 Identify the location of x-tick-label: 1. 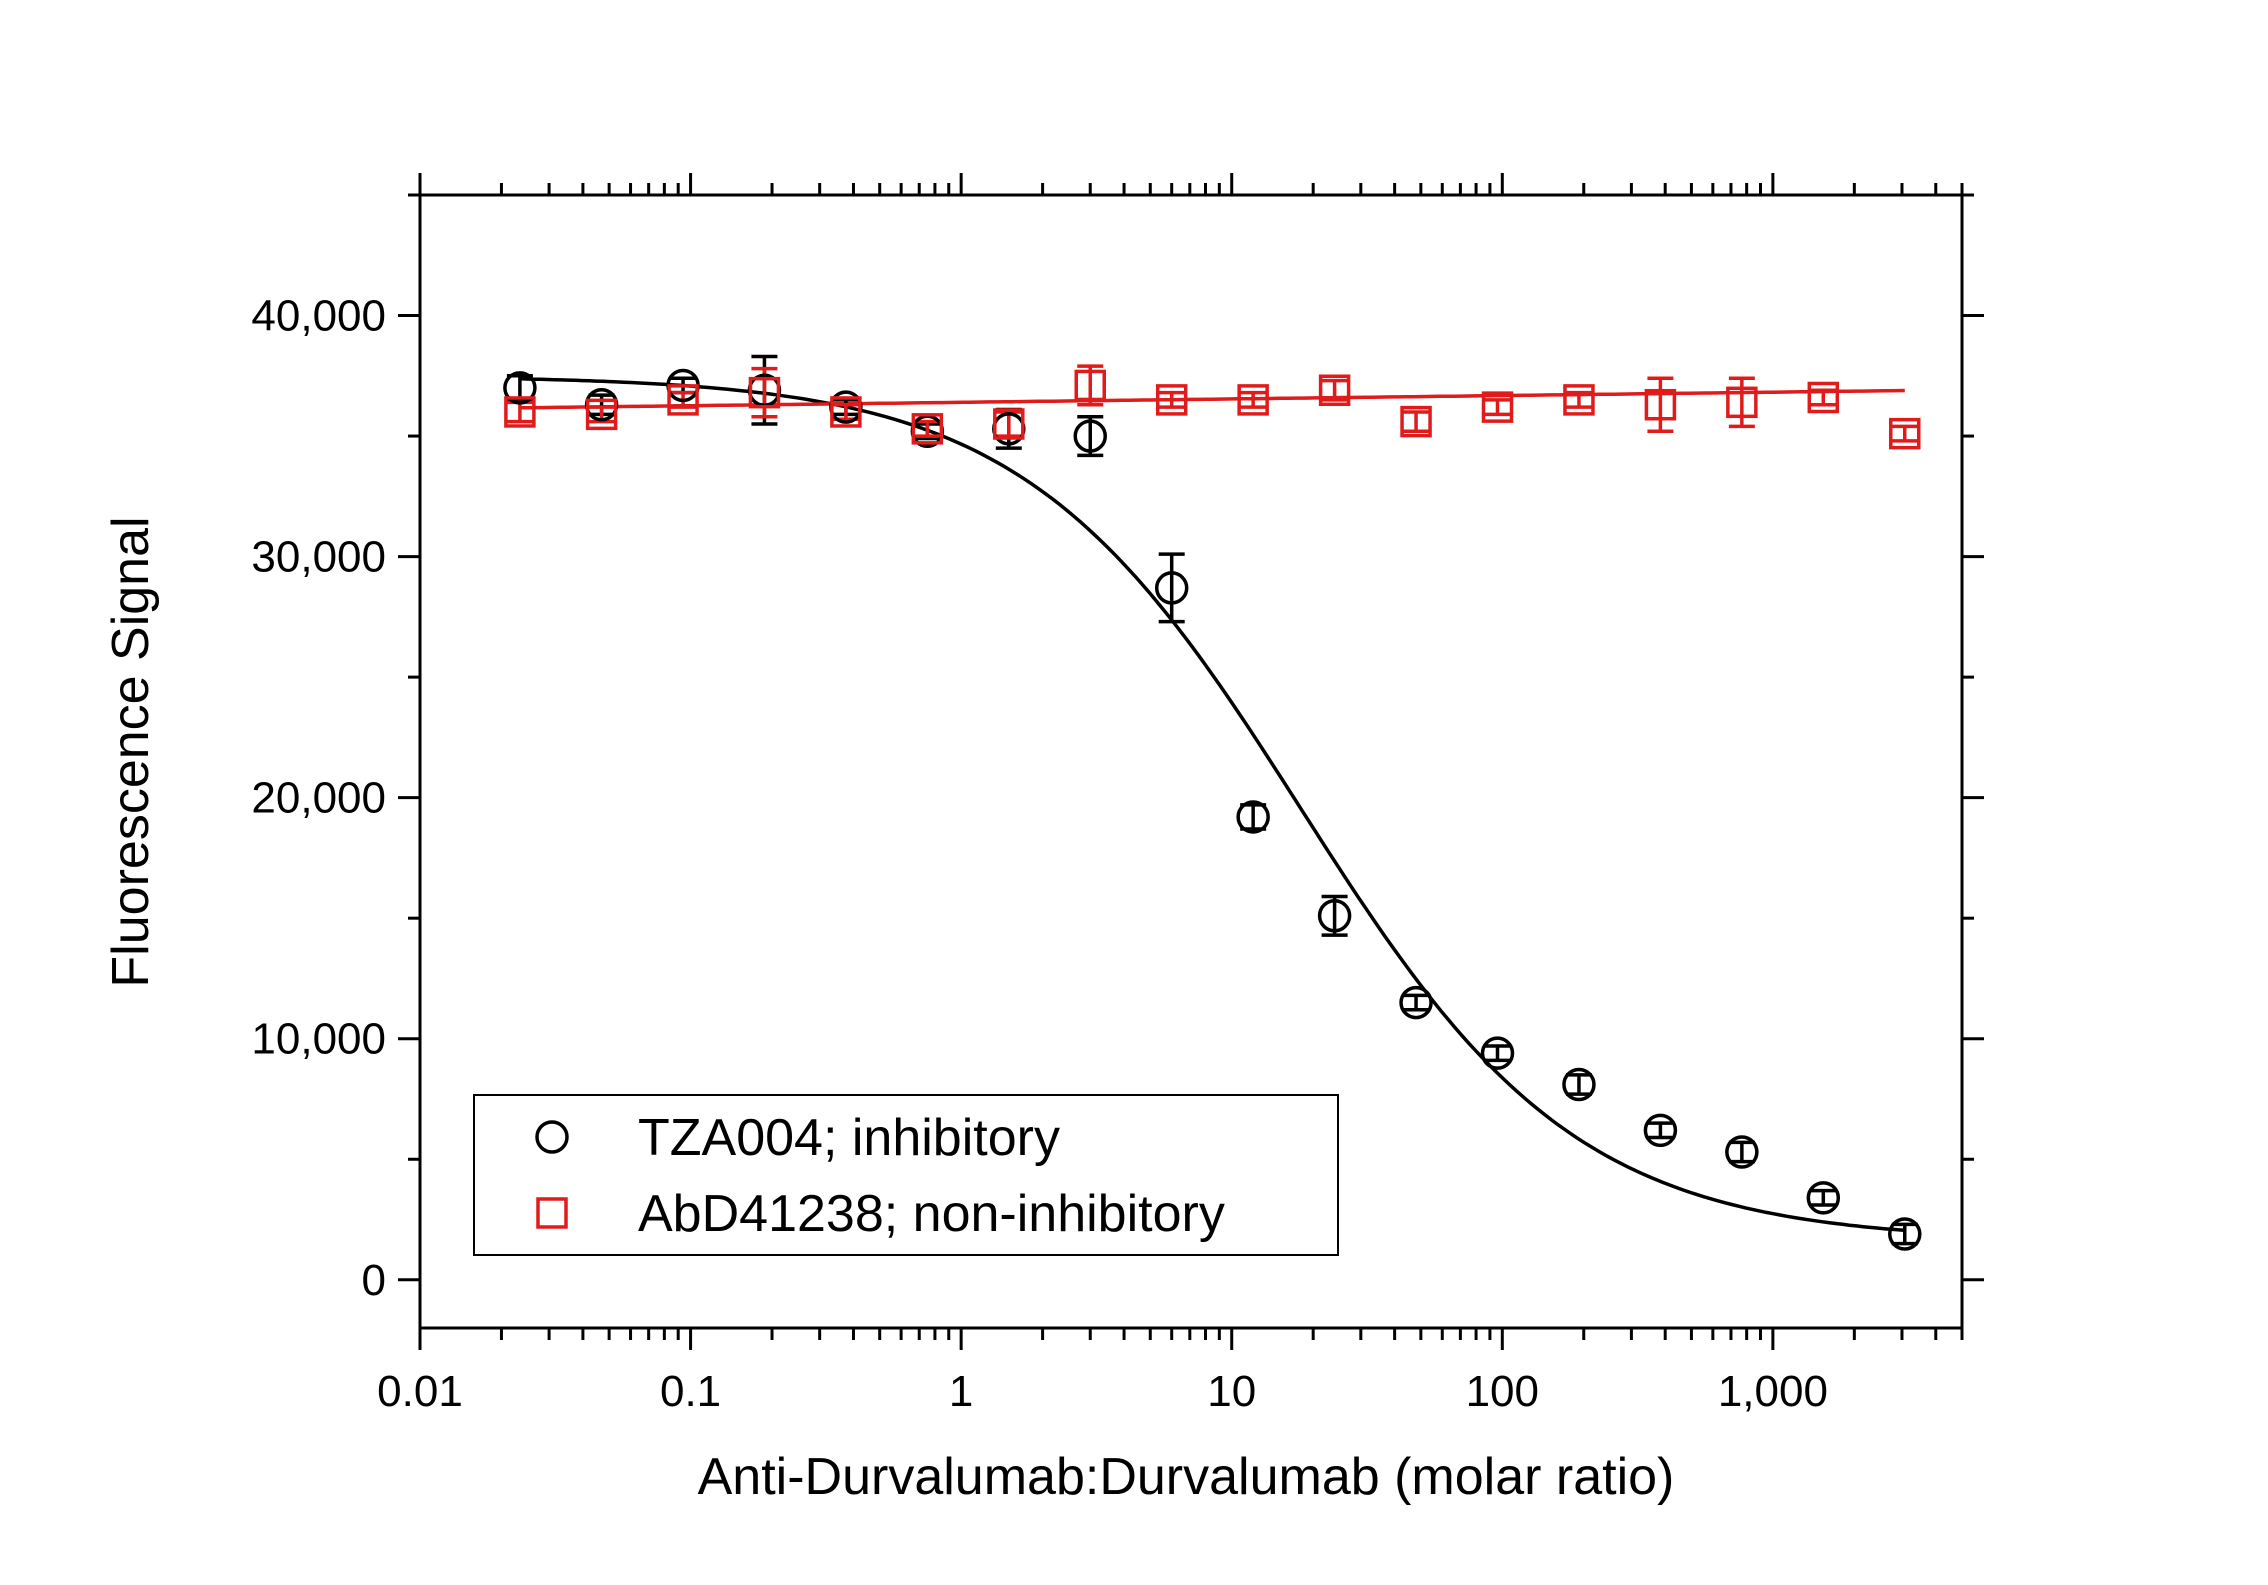
(961, 1391).